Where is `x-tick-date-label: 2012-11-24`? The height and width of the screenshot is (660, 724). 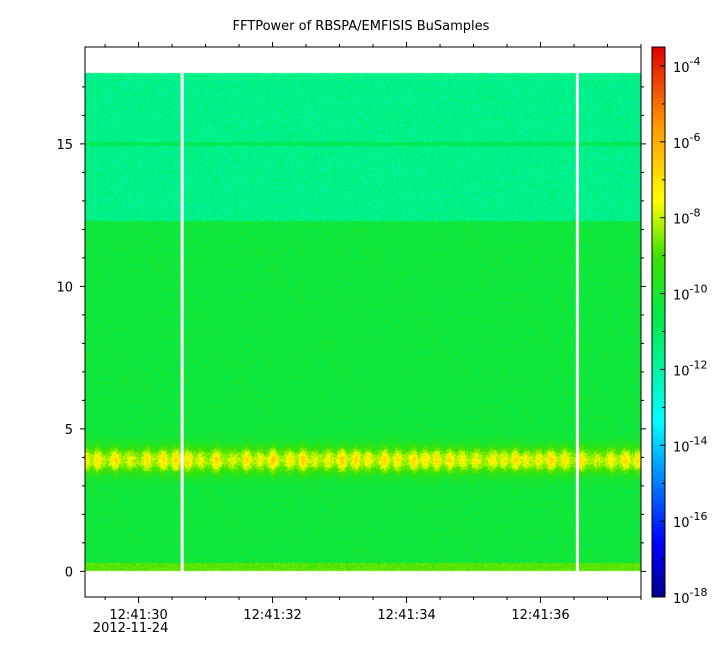
x-tick-date-label: 2012-11-24 is located at coordinates (131, 628).